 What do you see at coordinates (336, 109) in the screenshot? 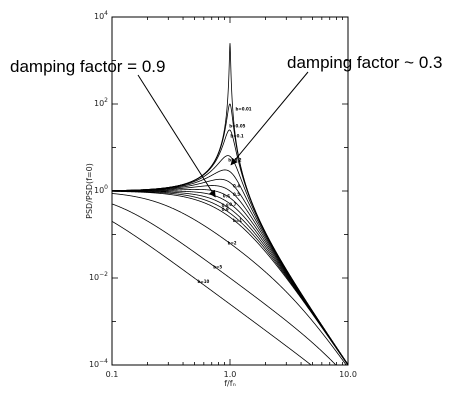
I see `annotation-damping-03: damping factor ~ 0.3` at bounding box center [336, 109].